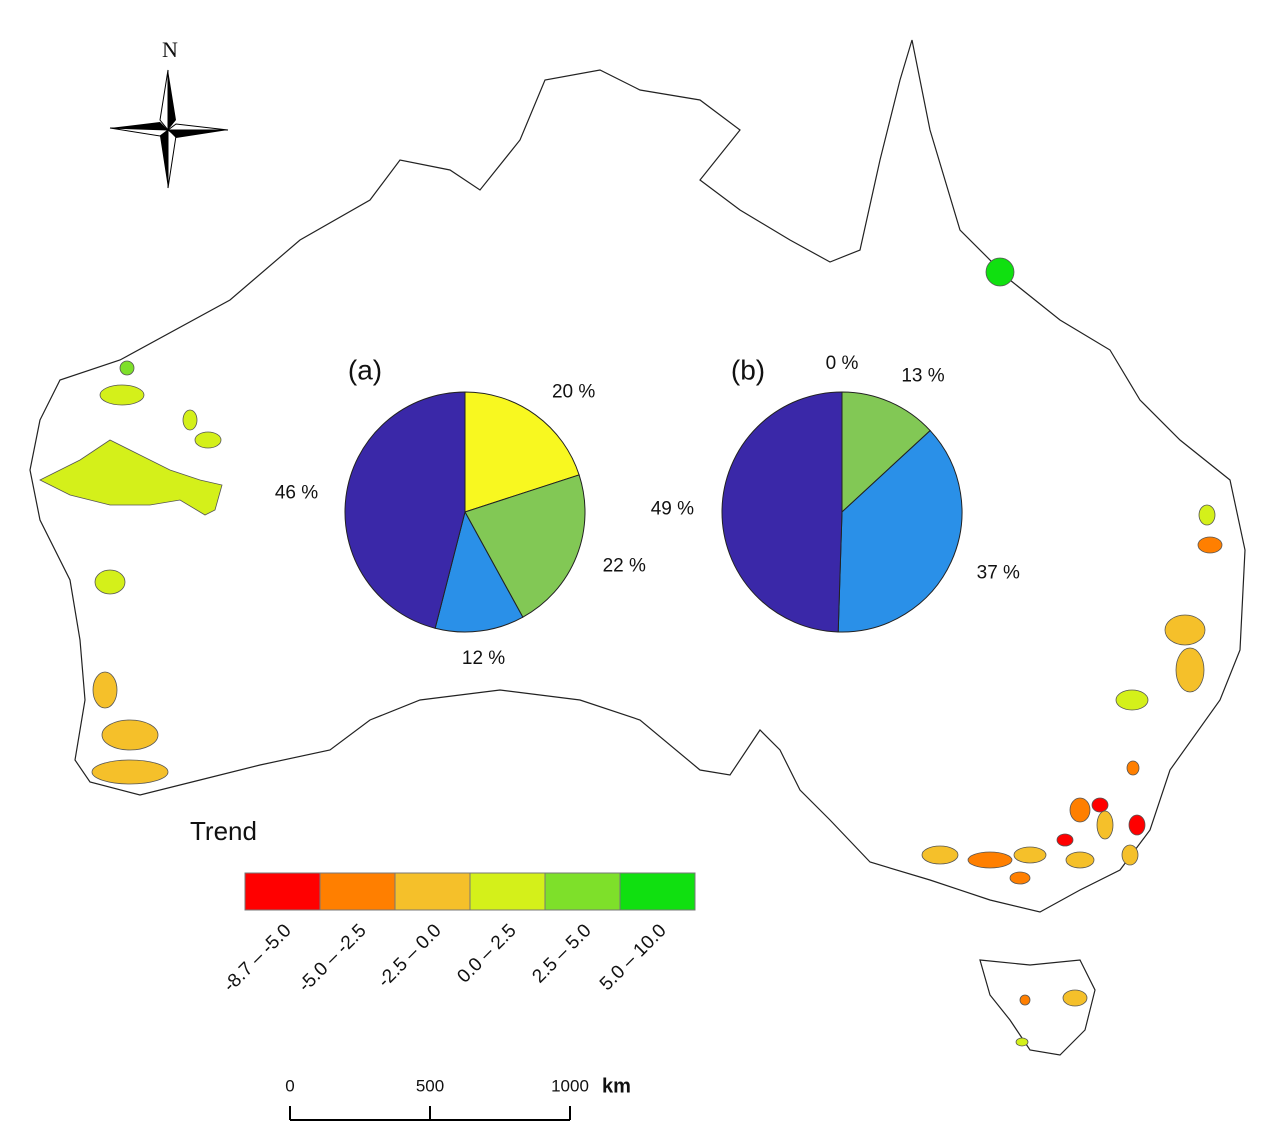  I want to click on legend-label: -8.7 – -5.0, so click(257, 958).